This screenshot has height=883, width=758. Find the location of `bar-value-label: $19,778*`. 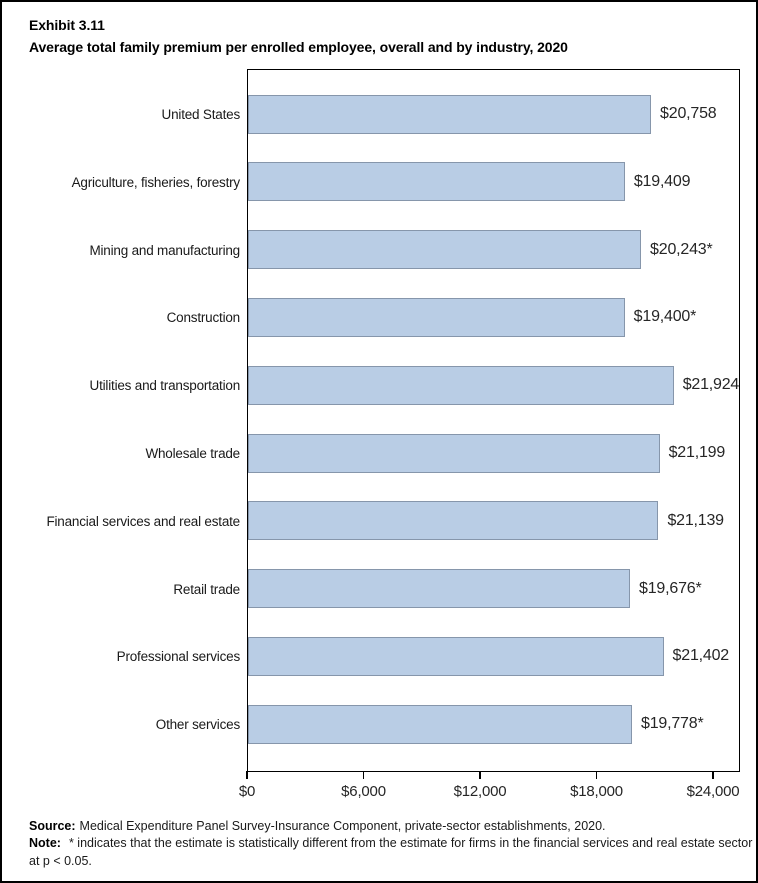

bar-value-label: $19,778* is located at coordinates (672, 724).